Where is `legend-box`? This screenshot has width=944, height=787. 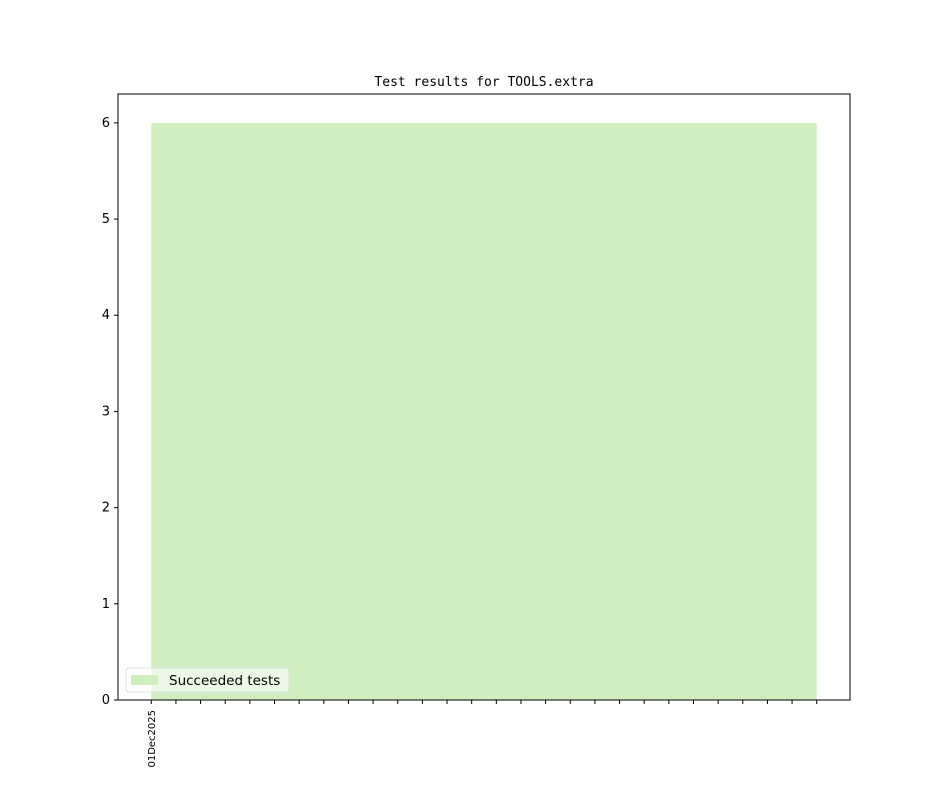 legend-box is located at coordinates (207, 680).